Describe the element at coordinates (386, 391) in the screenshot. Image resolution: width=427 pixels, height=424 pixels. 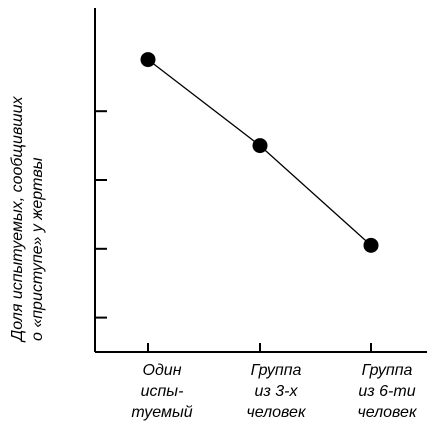
I see `x-tick-label-2-line-1: из 6-ти` at that location.